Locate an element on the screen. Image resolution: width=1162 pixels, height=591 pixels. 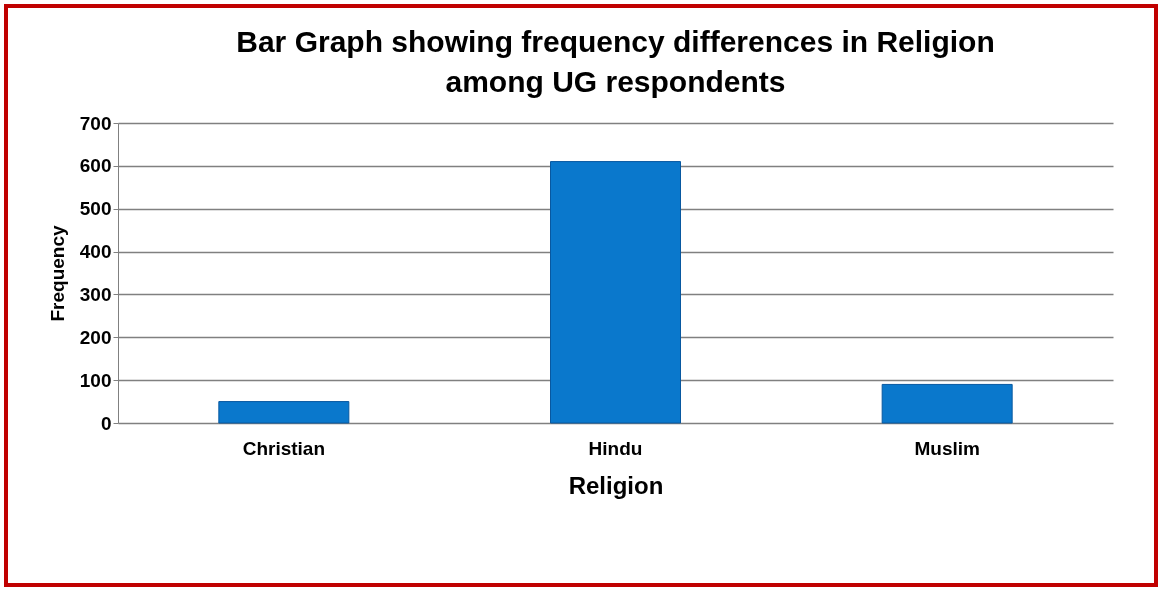
y-axis-title: Frequency is located at coordinates (57, 273).